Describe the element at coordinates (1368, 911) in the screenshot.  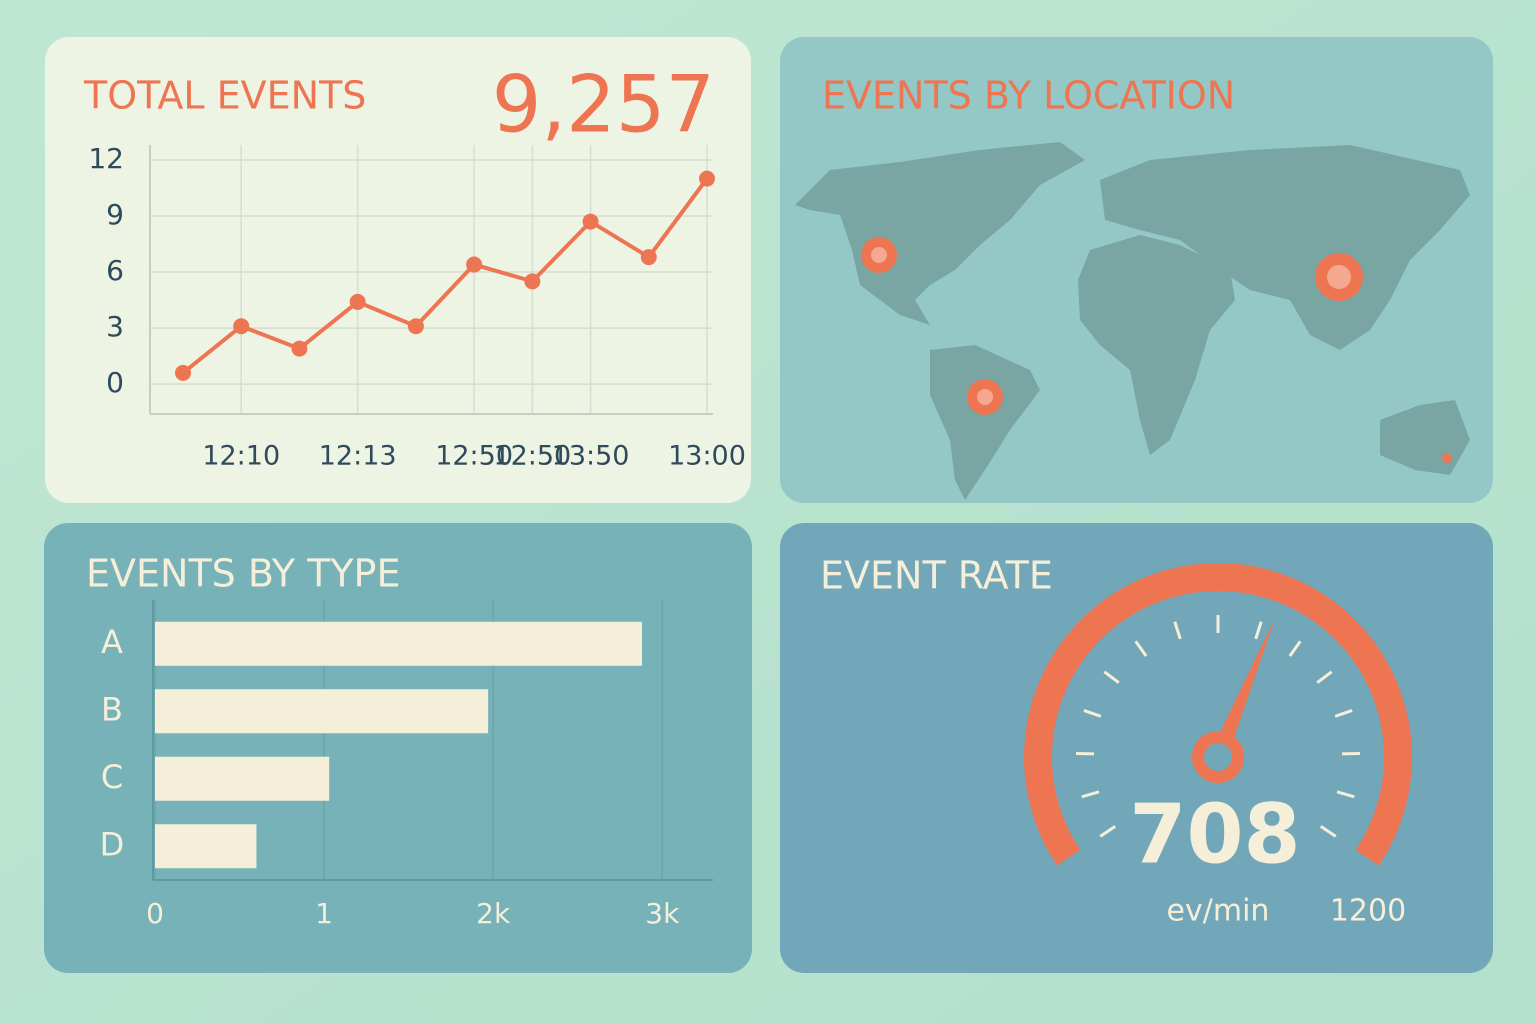
I see `gauge-max-label: 1200` at that location.